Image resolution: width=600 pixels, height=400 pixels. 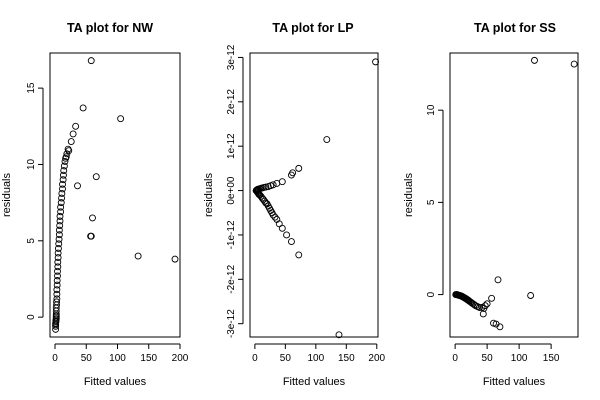 What do you see at coordinates (110, 28) in the screenshot?
I see `chart-title-nw: TA plot for NW` at bounding box center [110, 28].